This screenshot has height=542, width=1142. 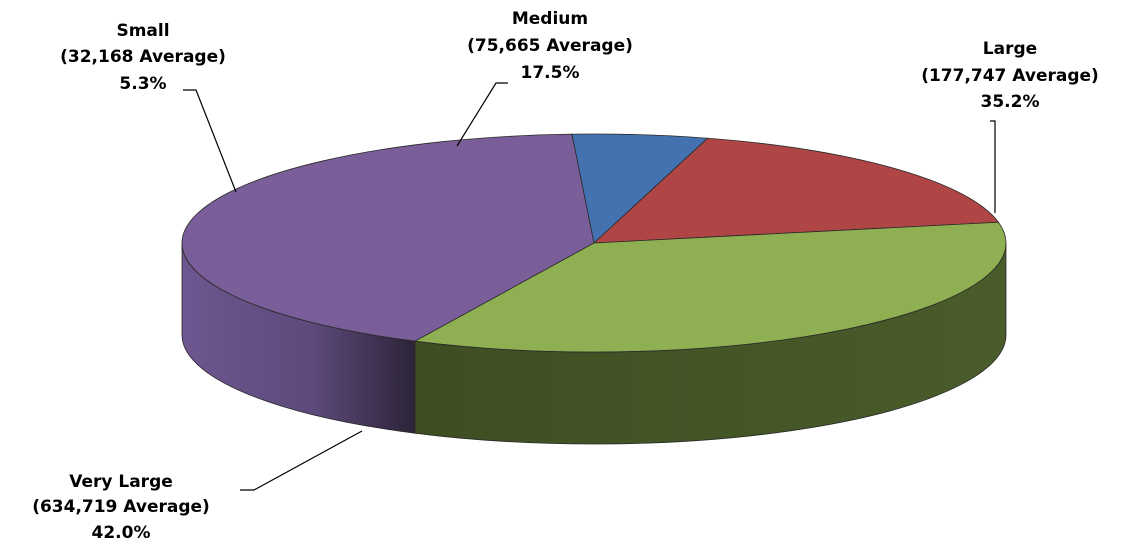 I want to click on pie-slice-small, so click(x=640, y=188).